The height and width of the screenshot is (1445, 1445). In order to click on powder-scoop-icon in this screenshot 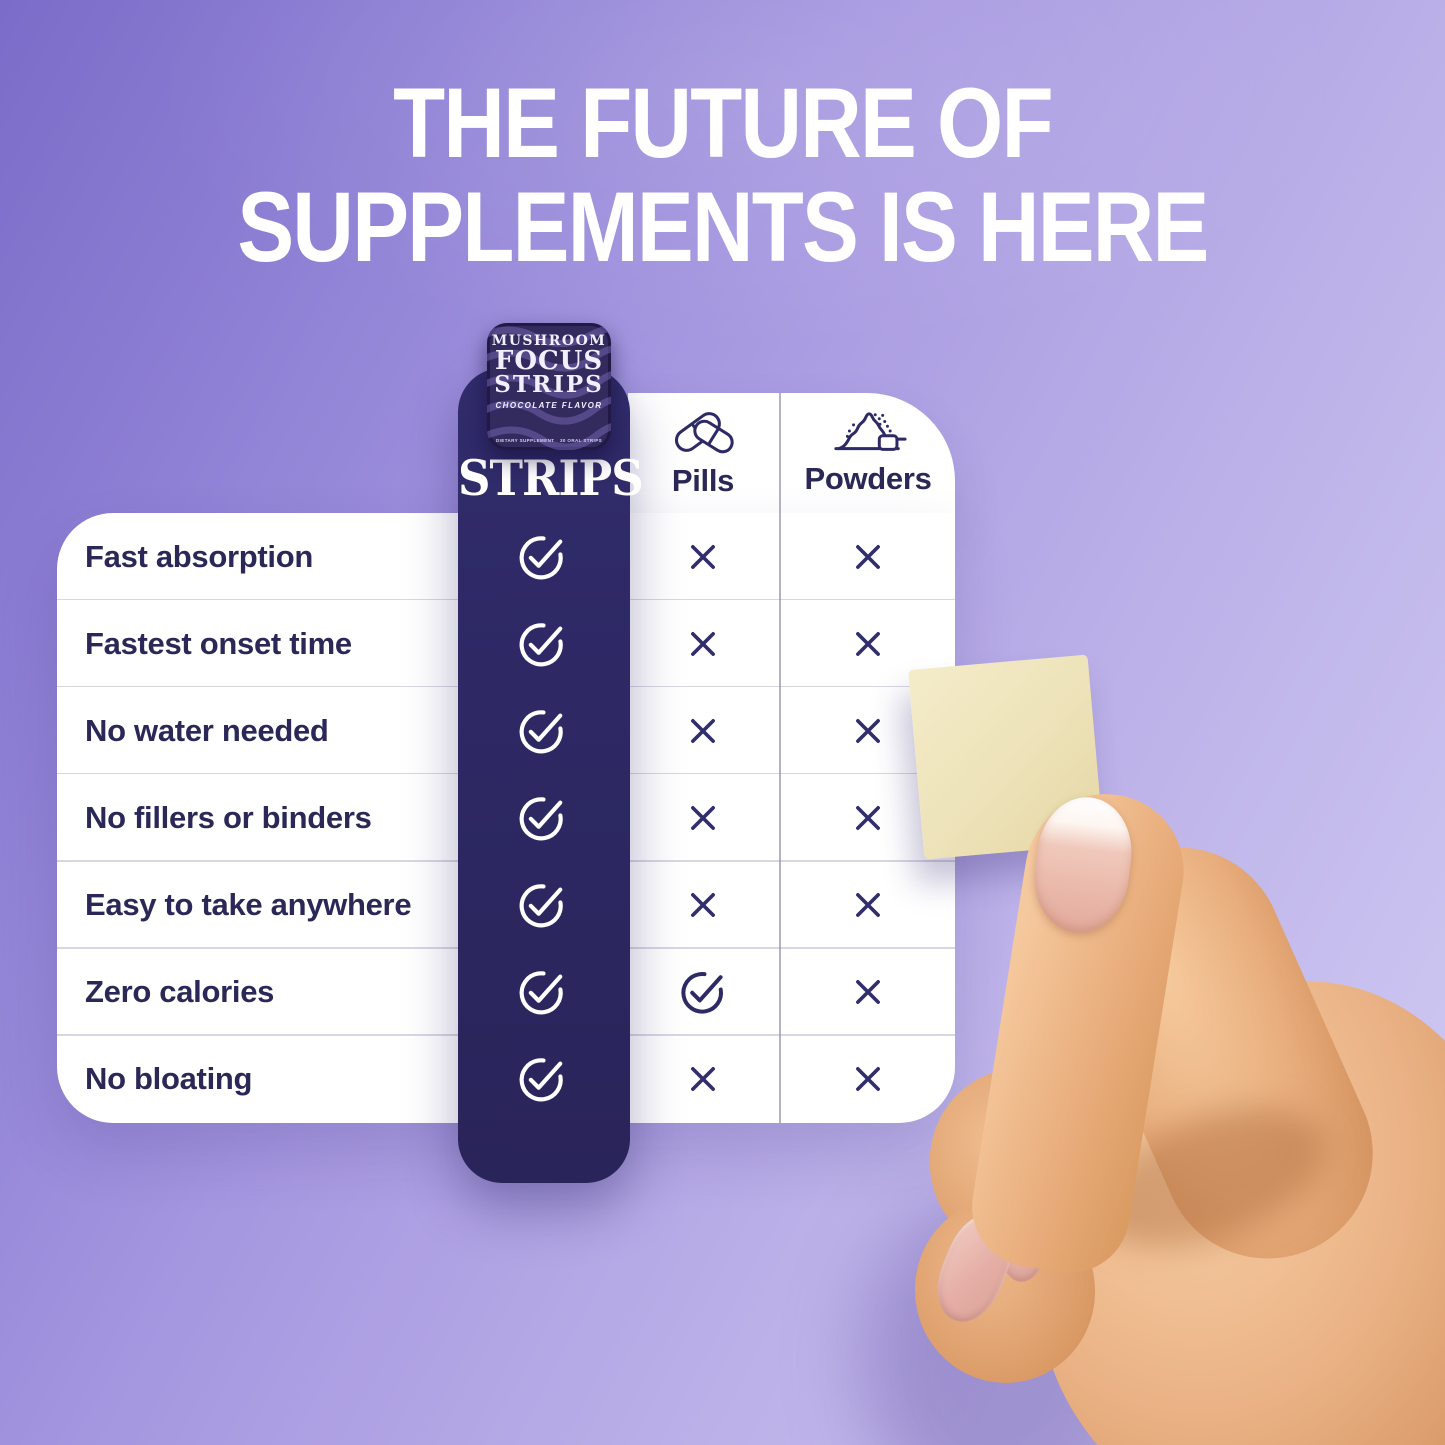, I will do `click(869, 431)`.